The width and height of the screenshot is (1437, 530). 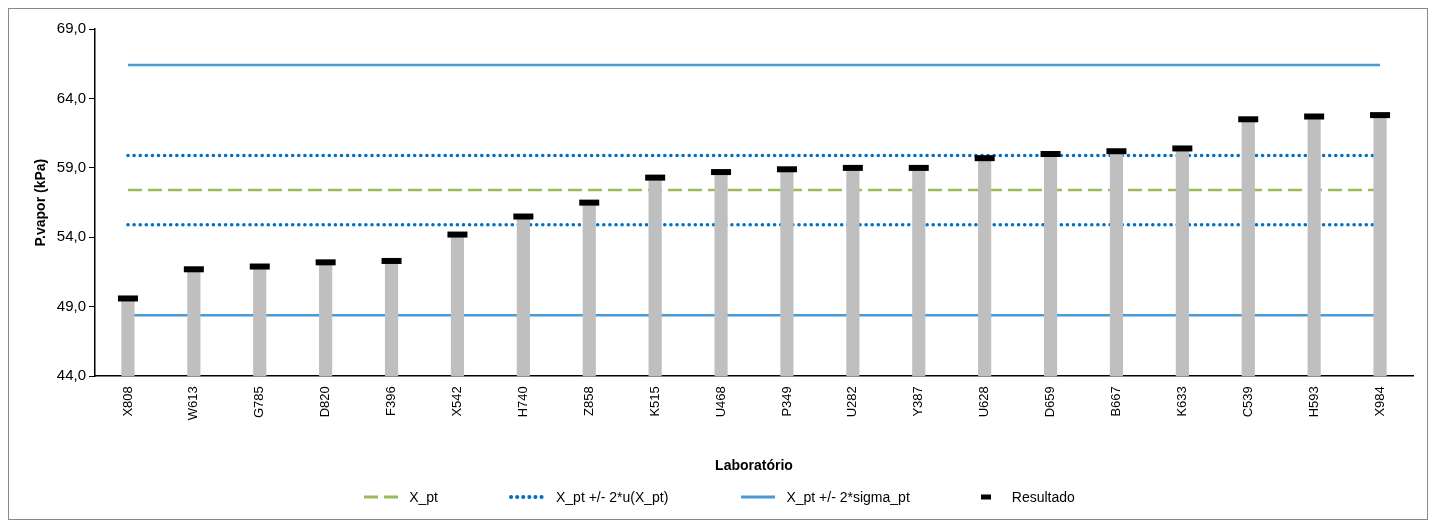 What do you see at coordinates (754, 465) in the screenshot?
I see `x-axis-title: Laboratório` at bounding box center [754, 465].